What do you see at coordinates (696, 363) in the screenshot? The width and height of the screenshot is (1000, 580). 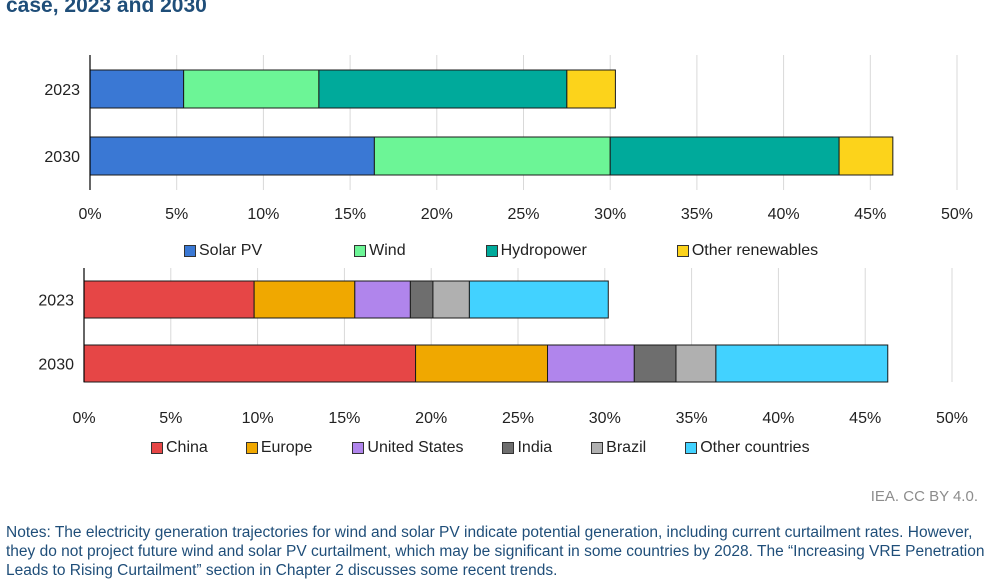 I see `bar-brazil-2030` at bounding box center [696, 363].